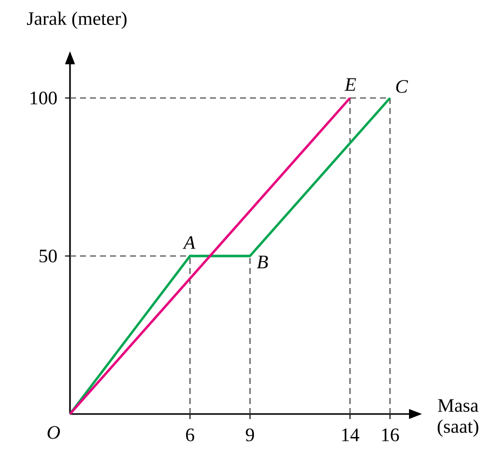  Describe the element at coordinates (351, 435) in the screenshot. I see `x-tick-label: 14` at that location.